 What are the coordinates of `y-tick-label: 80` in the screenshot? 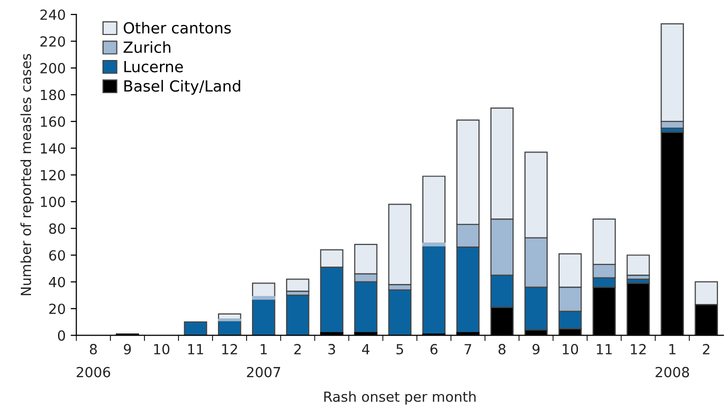 It's located at (57, 228).